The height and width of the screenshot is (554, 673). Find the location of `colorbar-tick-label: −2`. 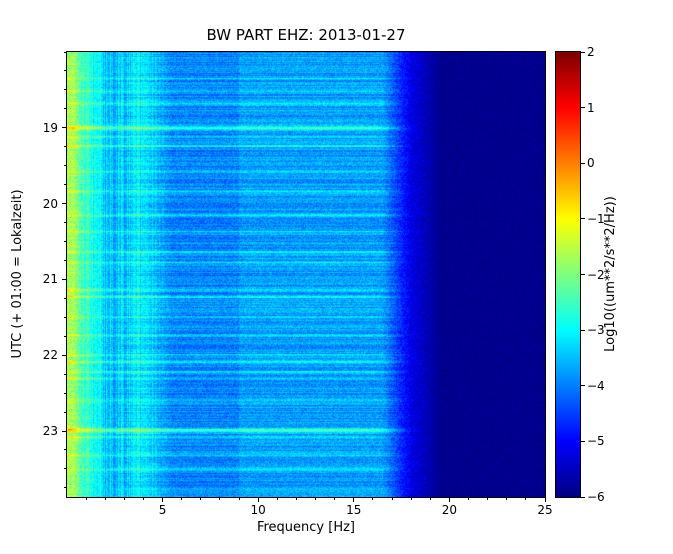

colorbar-tick-label: −2 is located at coordinates (596, 274).